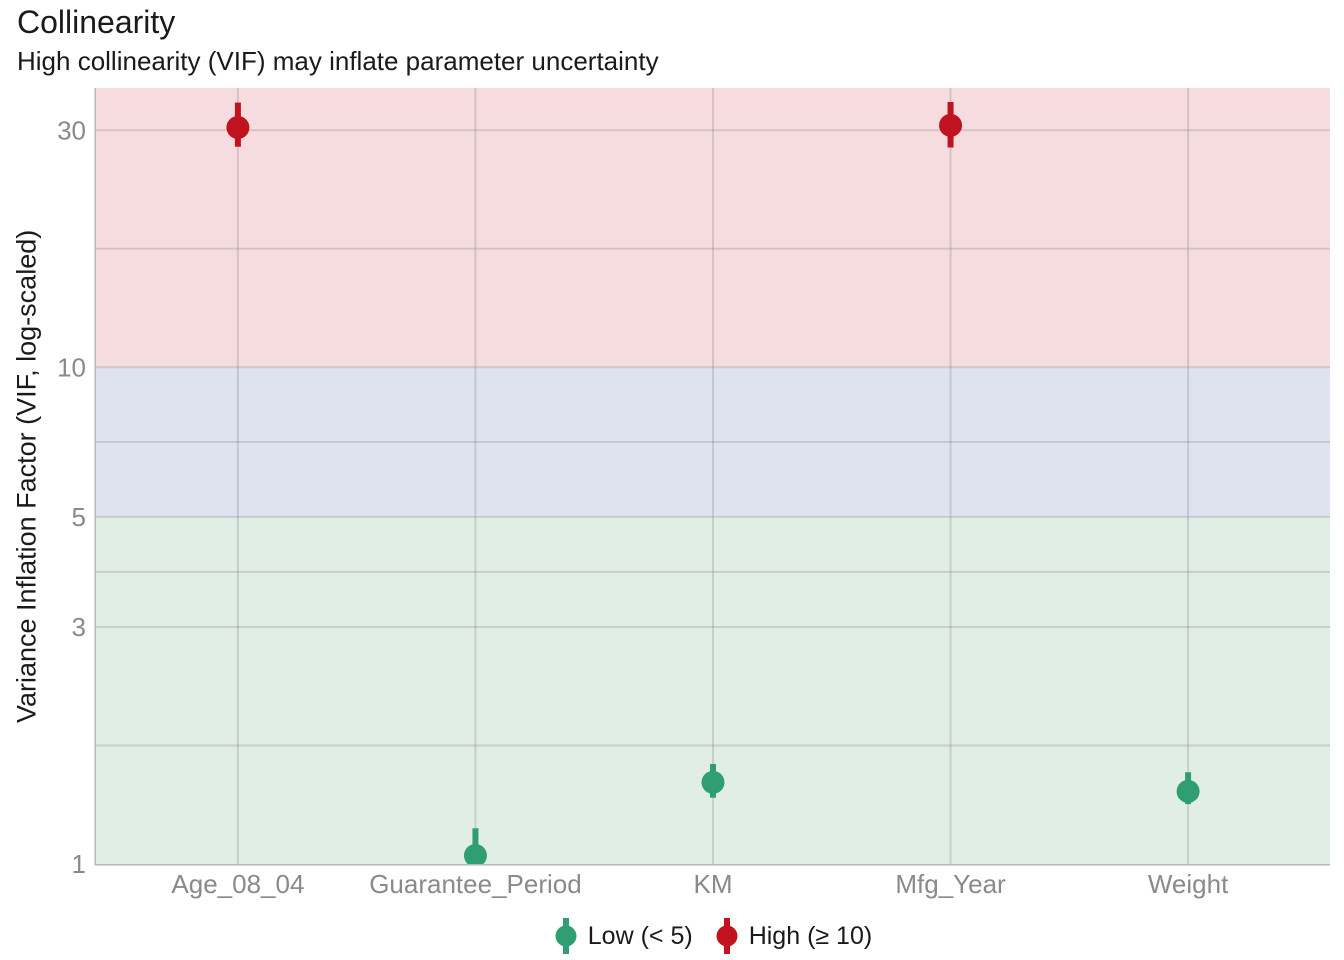 This screenshot has height=960, width=1344. I want to click on legend-label-low: Low (< 5), so click(640, 935).